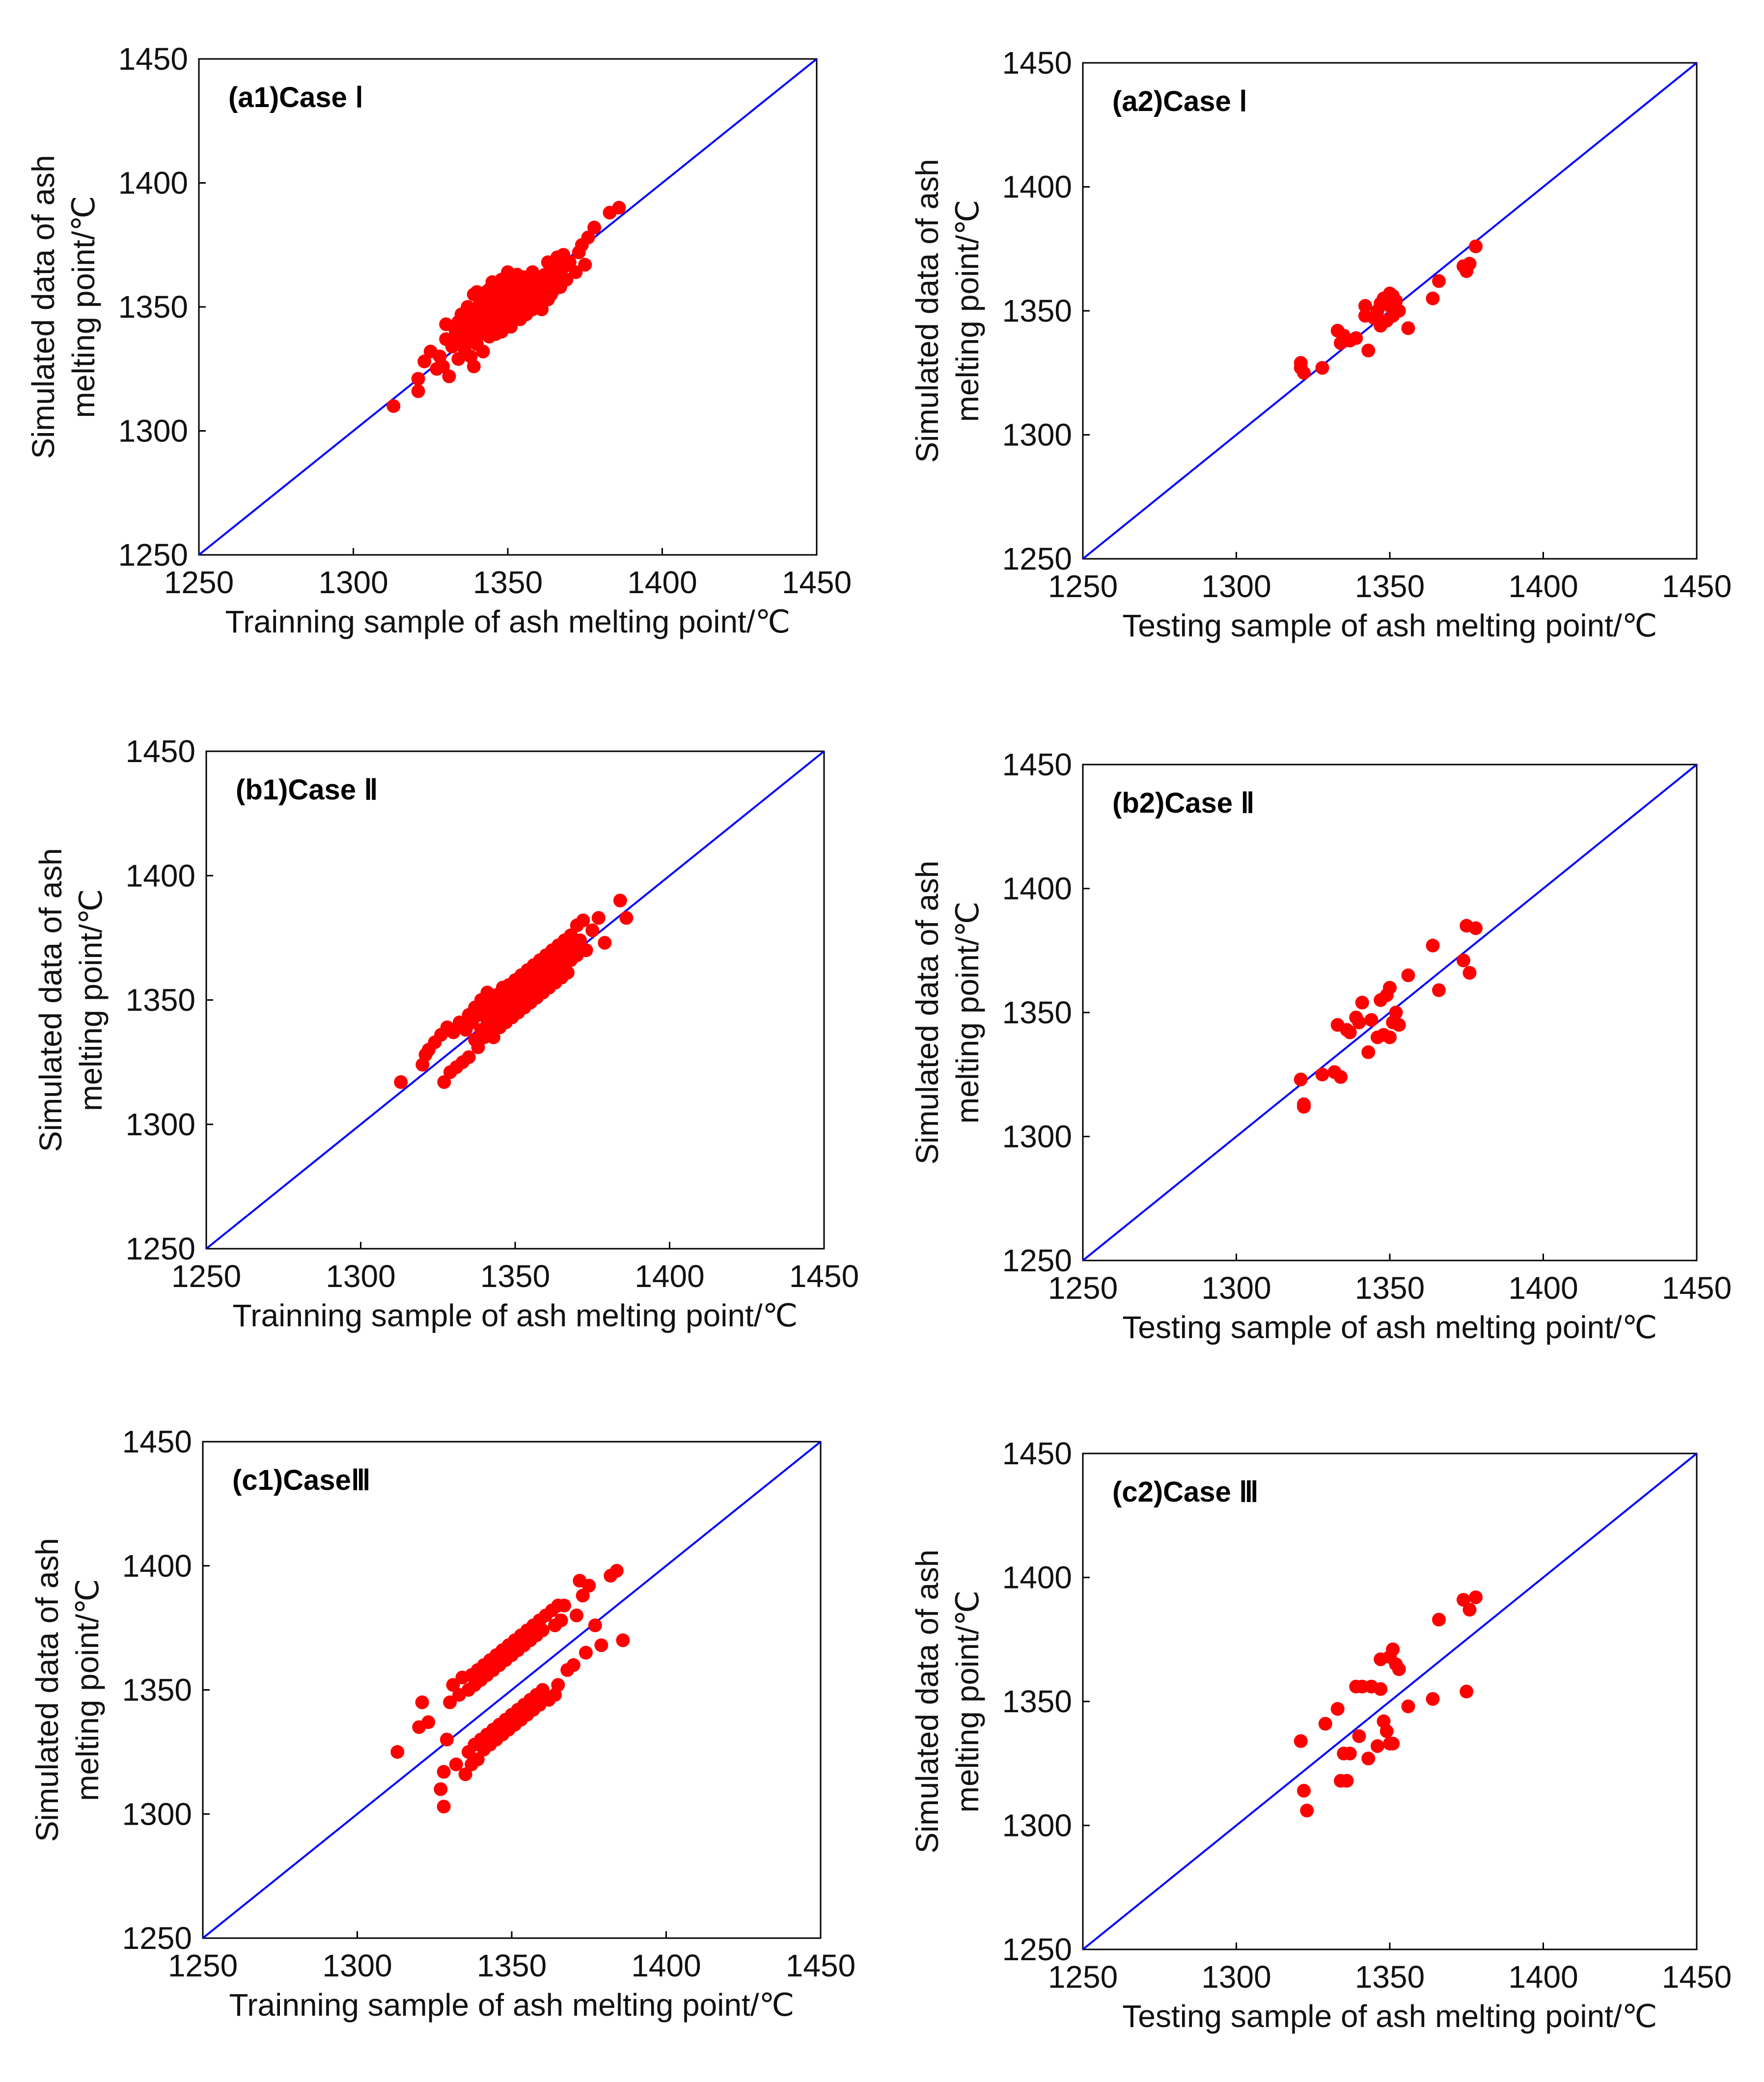 The image size is (1764, 2082). What do you see at coordinates (1183, 803) in the screenshot?
I see `panel-title: (b2)Case Ⅱ` at bounding box center [1183, 803].